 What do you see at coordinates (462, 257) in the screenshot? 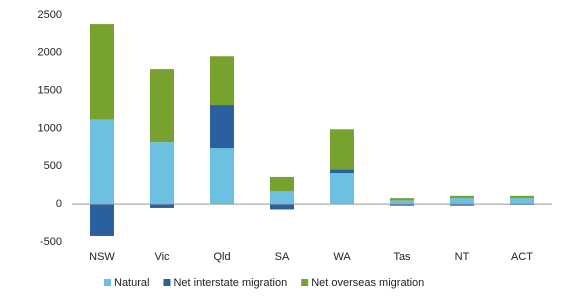
I see `x-tick-label: NT` at bounding box center [462, 257].